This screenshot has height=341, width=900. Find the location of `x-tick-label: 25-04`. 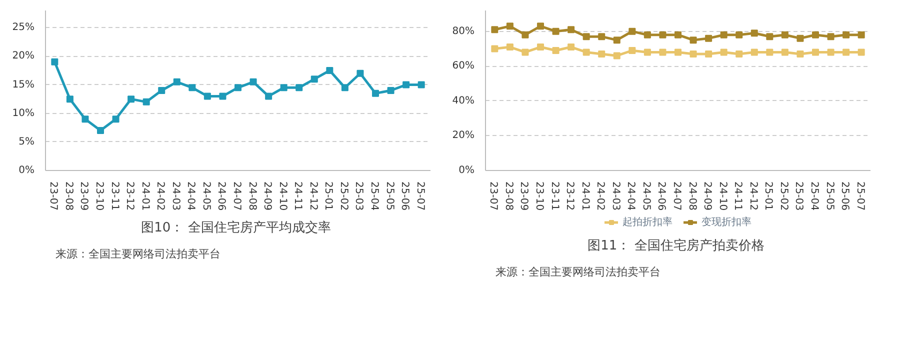

x-tick-label: 25-04 is located at coordinates (374, 196).